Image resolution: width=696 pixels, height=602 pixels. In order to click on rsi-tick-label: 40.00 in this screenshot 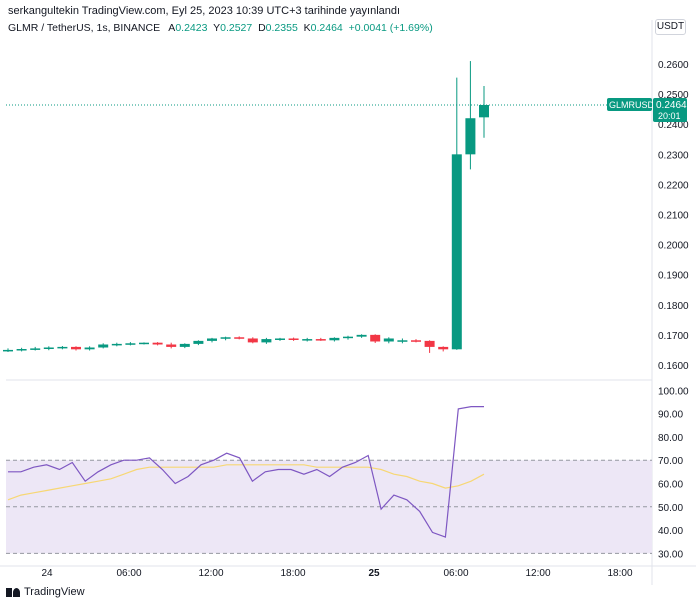, I will do `click(670, 531)`.